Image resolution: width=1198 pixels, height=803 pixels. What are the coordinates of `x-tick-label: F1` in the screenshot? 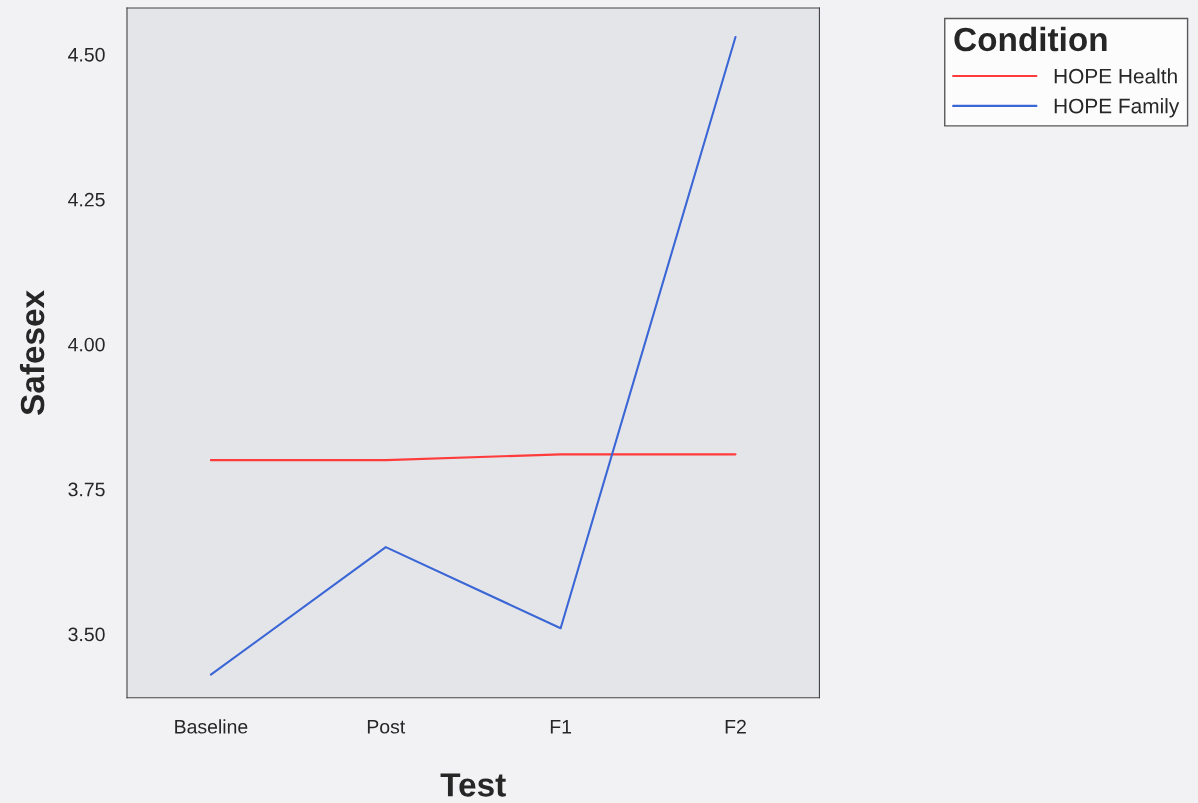 It's located at (561, 727).